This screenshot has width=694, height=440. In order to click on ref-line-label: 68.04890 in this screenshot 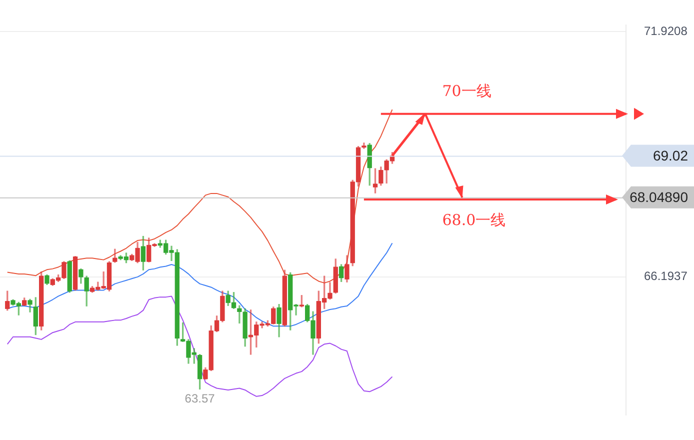, I will do `click(659, 197)`.